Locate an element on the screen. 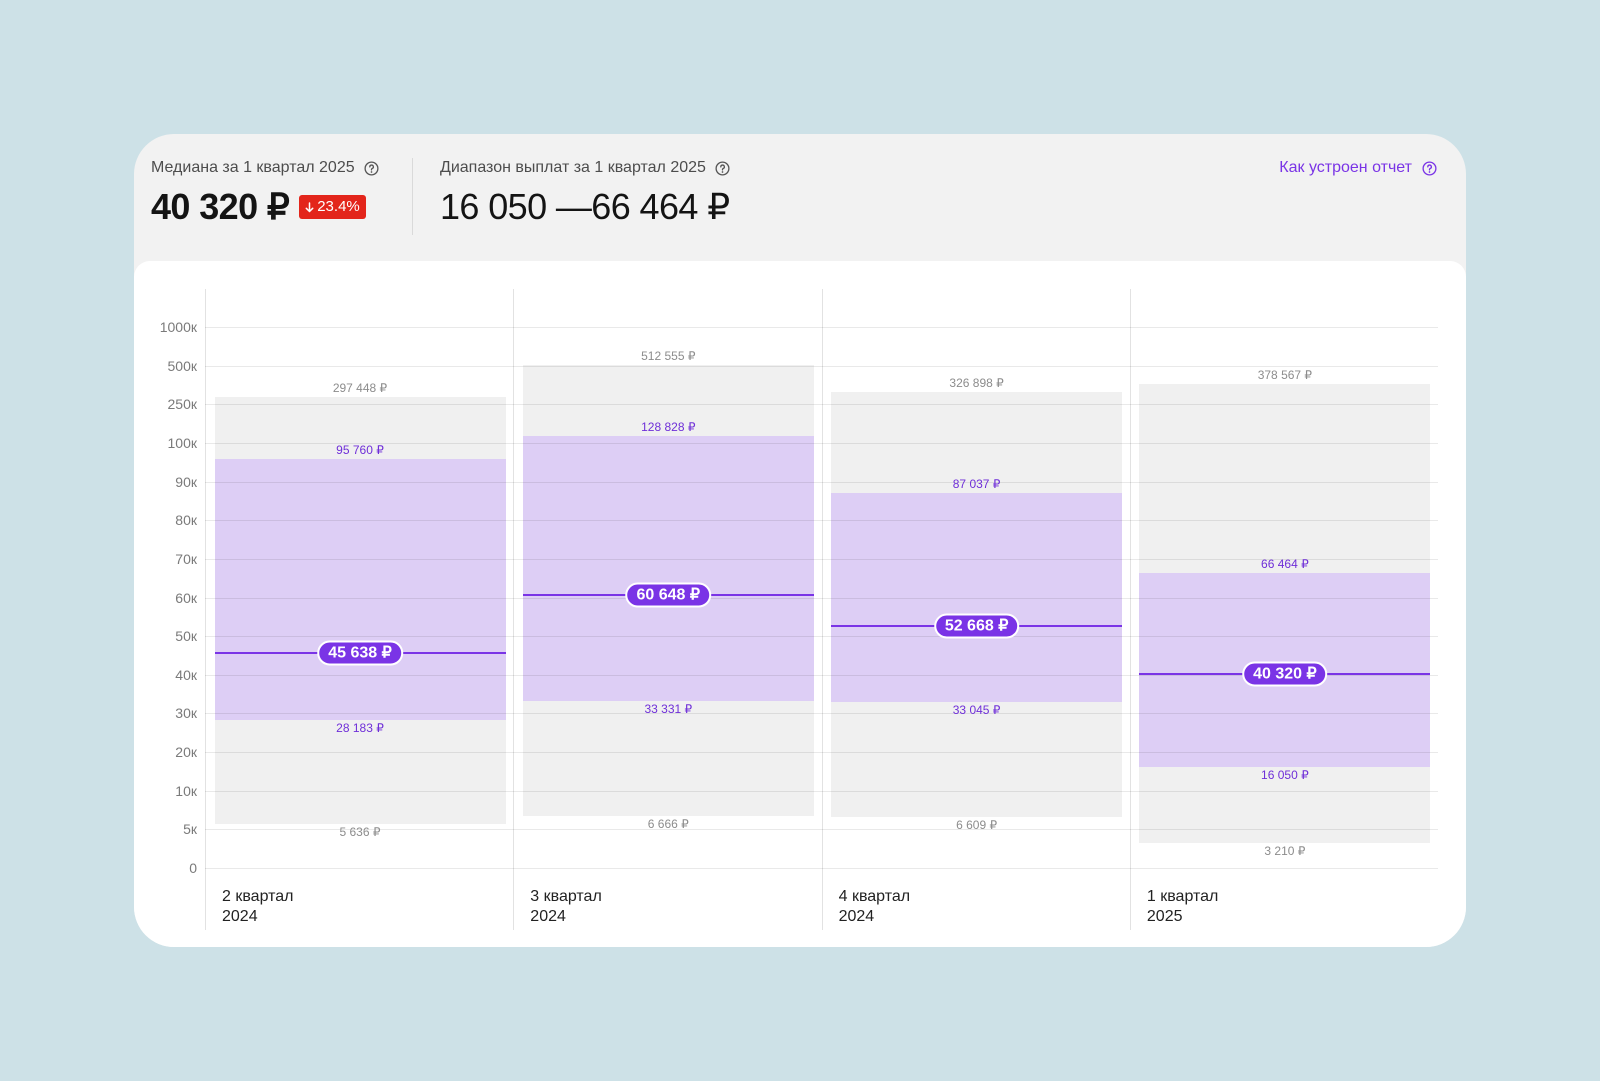 The height and width of the screenshot is (1081, 1600). max-value-label: 326 898 ₽ is located at coordinates (976, 383).